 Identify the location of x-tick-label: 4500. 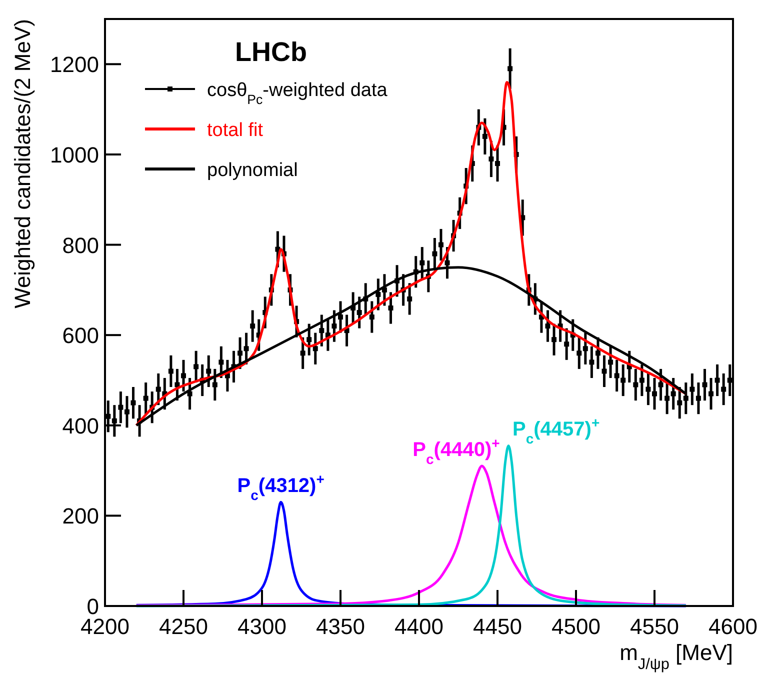
(576, 626).